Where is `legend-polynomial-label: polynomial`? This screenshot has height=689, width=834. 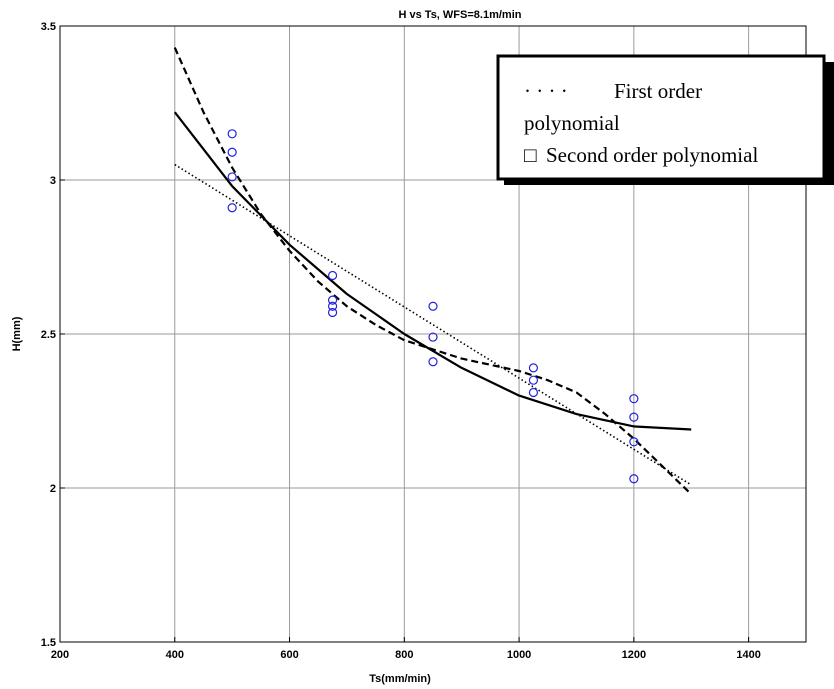
legend-polynomial-label: polynomial is located at coordinates (572, 123).